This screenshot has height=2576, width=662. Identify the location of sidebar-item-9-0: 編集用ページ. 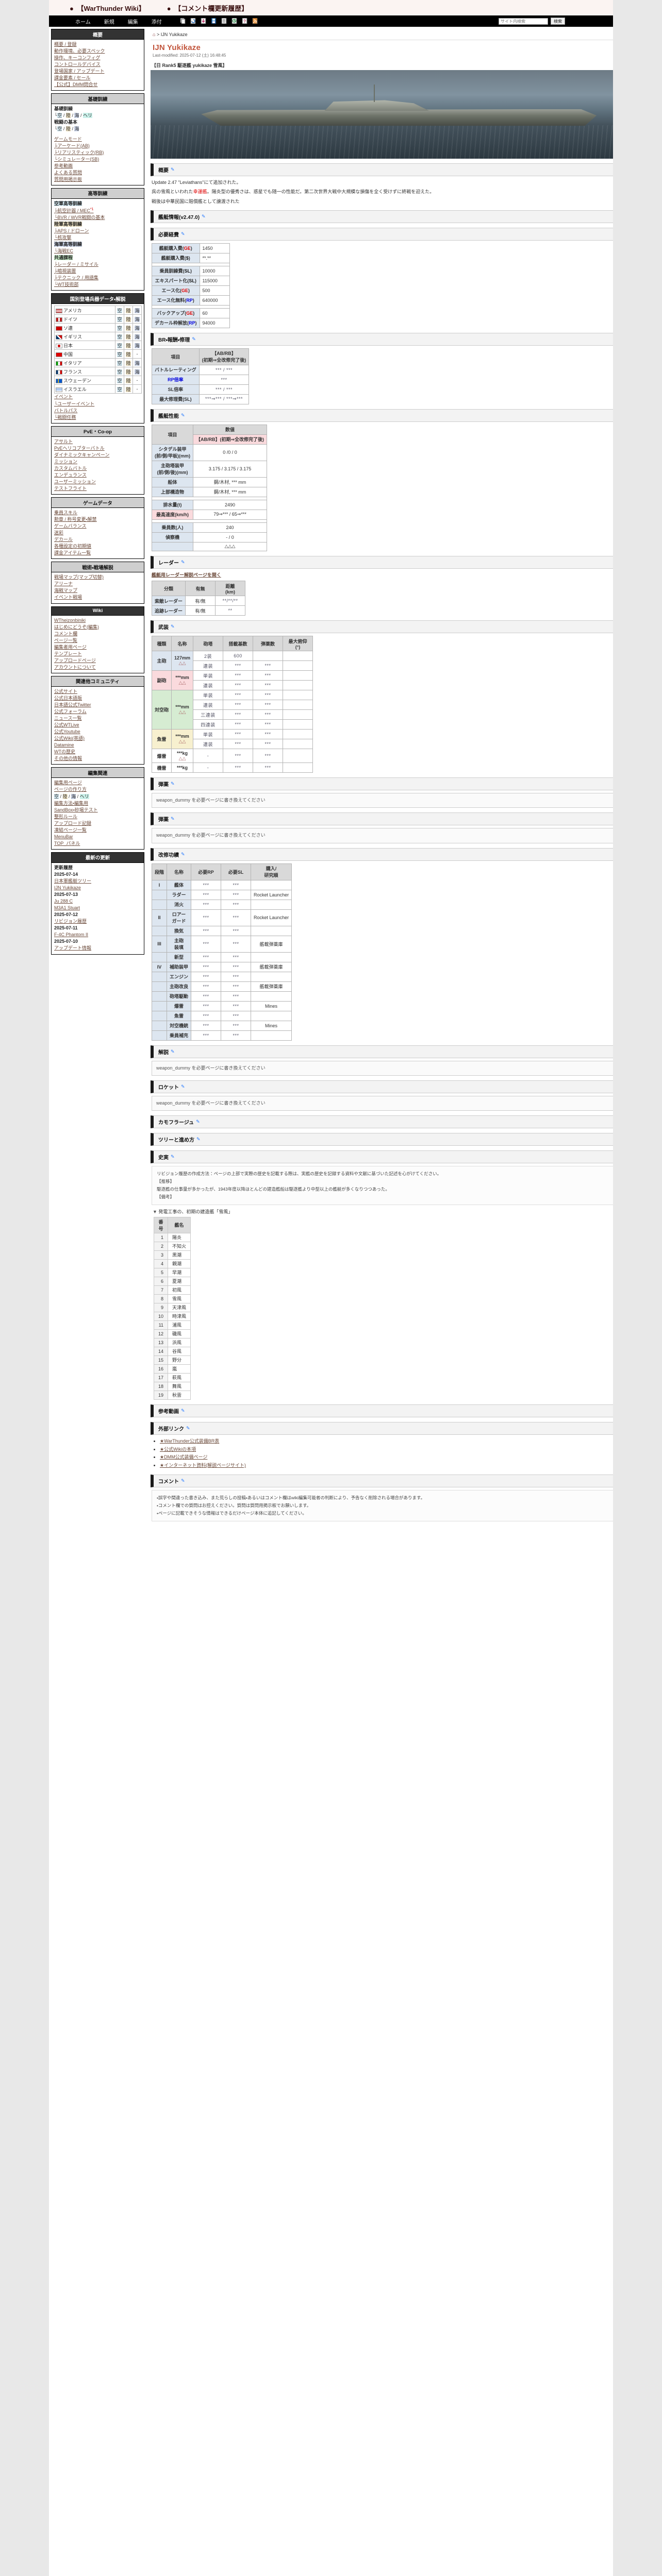
(68, 783).